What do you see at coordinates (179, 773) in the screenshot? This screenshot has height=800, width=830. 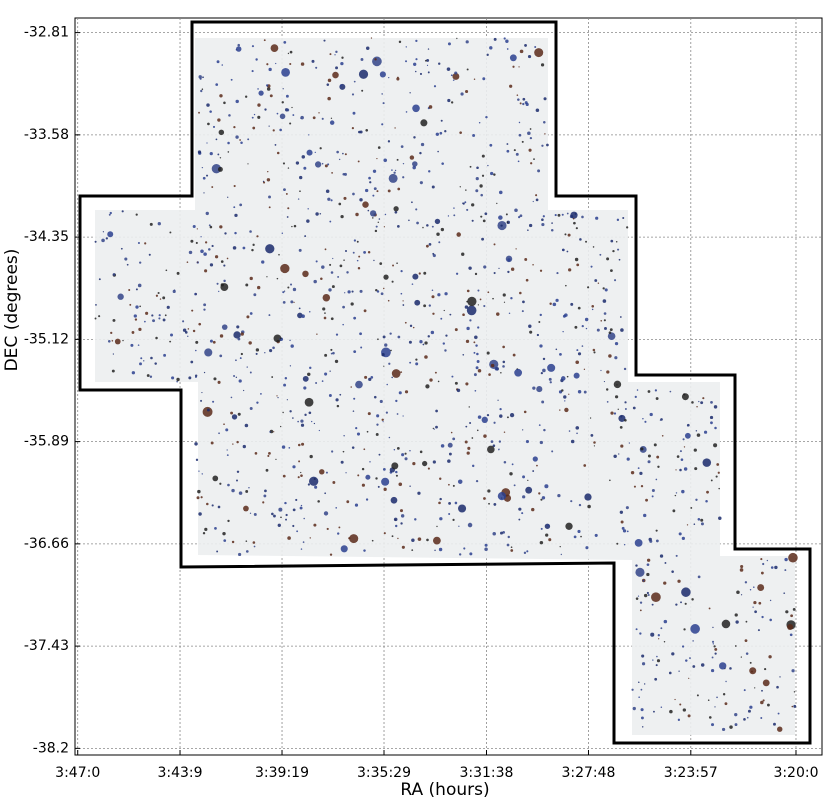 I see `x-tick-label: 3:43:9` at bounding box center [179, 773].